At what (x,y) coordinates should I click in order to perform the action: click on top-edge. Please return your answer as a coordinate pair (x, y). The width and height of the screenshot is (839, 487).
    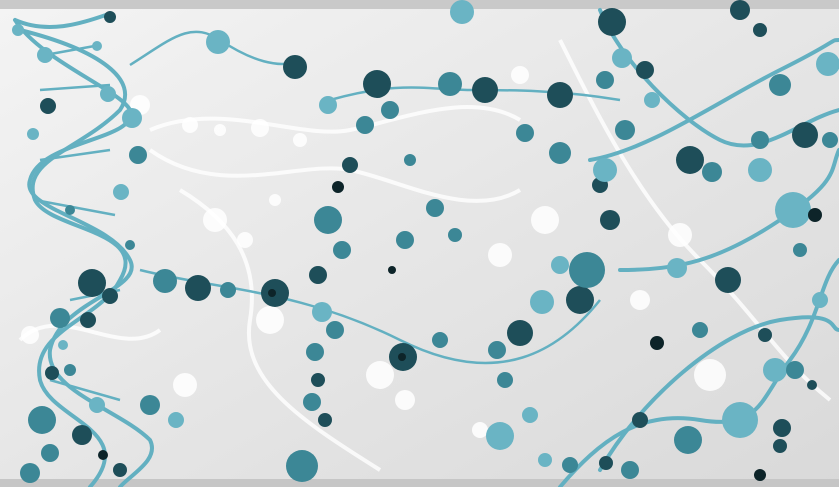
    Looking at the image, I should click on (419, 4).